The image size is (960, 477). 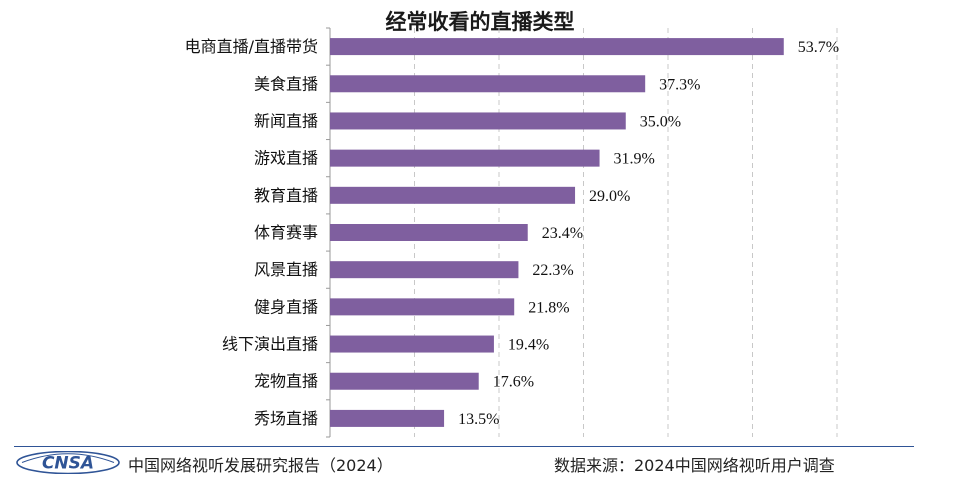 What do you see at coordinates (562, 233) in the screenshot?
I see `data-label: 23.4%` at bounding box center [562, 233].